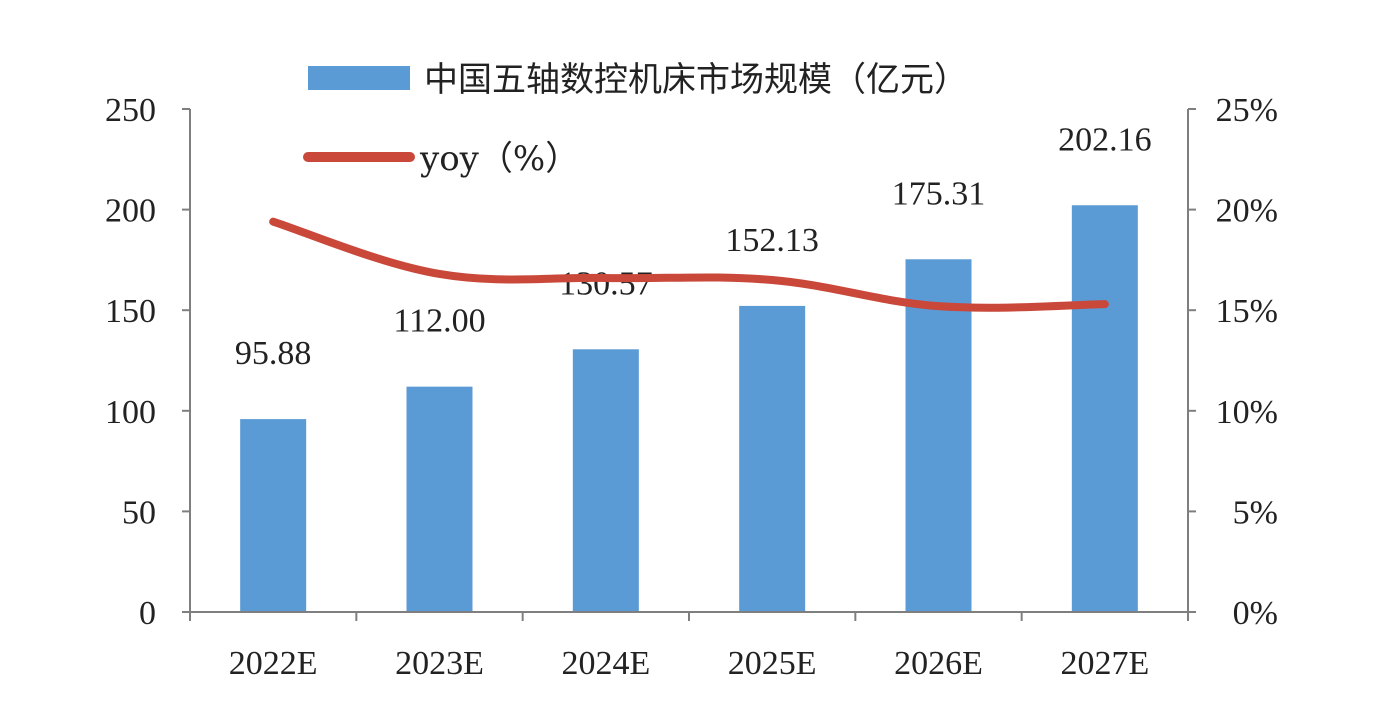  What do you see at coordinates (1255, 613) in the screenshot?
I see `right-tick-label: 0%` at bounding box center [1255, 613].